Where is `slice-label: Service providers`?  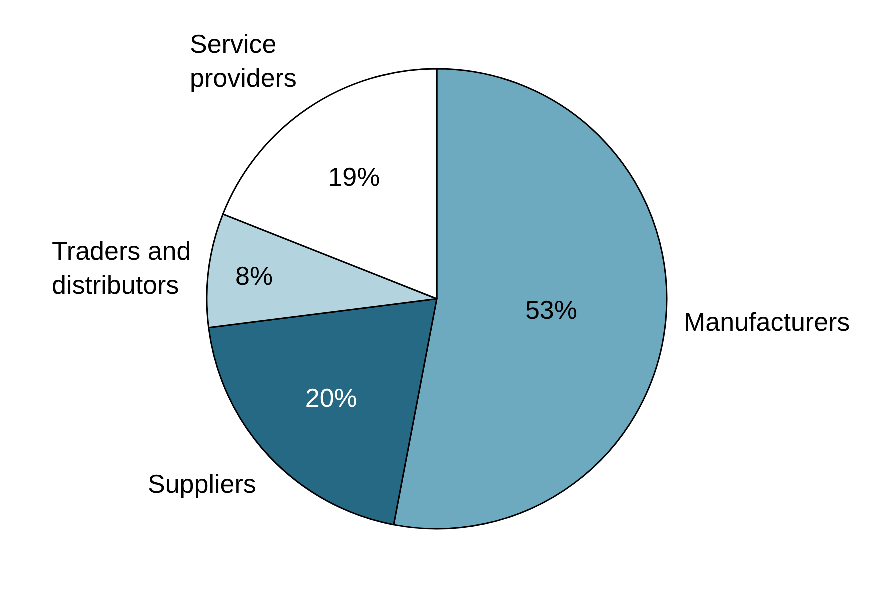
slice-label: Service providers is located at coordinates (243, 61).